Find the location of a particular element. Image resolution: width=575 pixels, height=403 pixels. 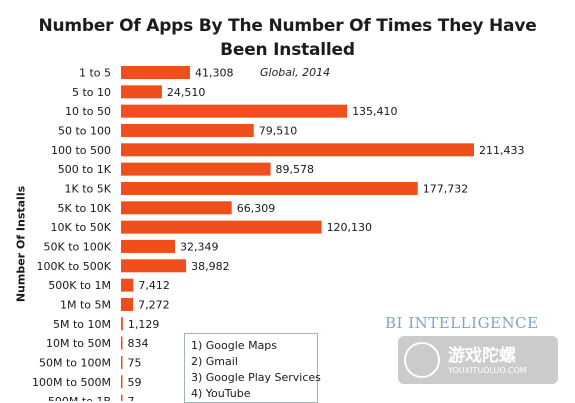

bar-value-label: 59 is located at coordinates (135, 382).